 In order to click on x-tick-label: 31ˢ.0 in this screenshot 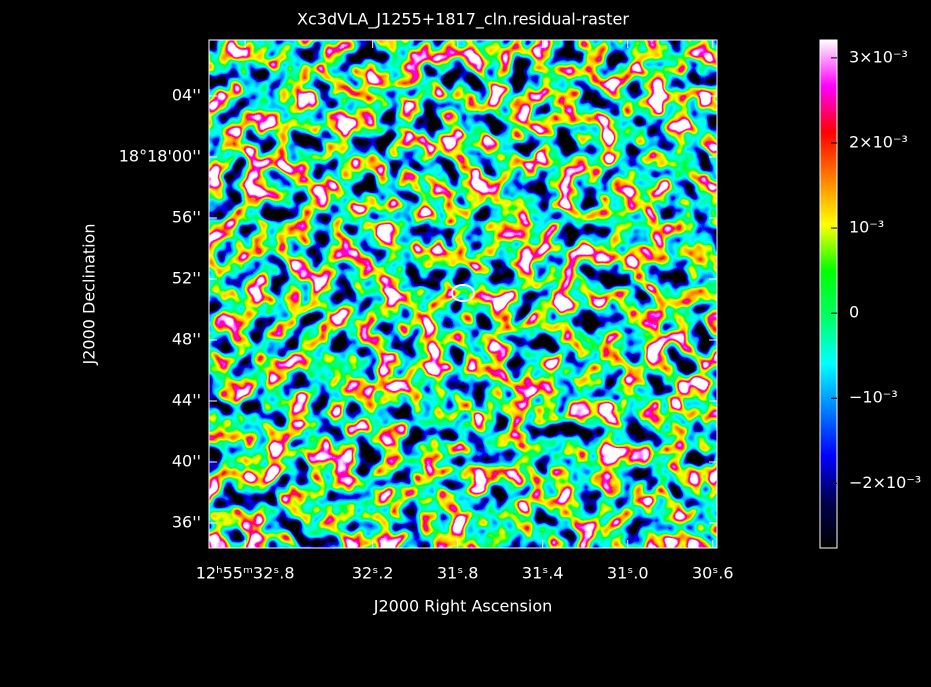, I will do `click(628, 573)`.